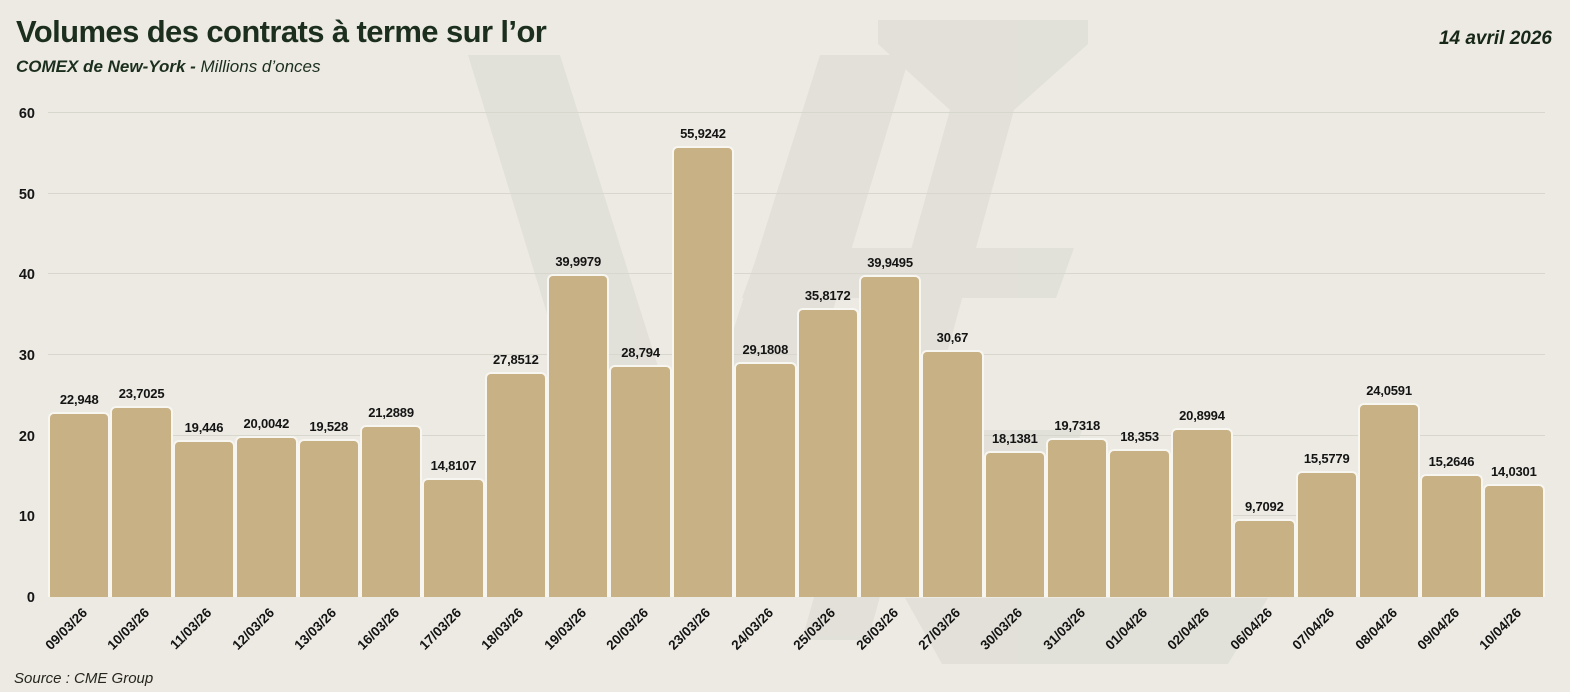 This screenshot has width=1570, height=692. Describe the element at coordinates (1451, 461) in the screenshot. I see `bar-value-label: 15,2646` at that location.